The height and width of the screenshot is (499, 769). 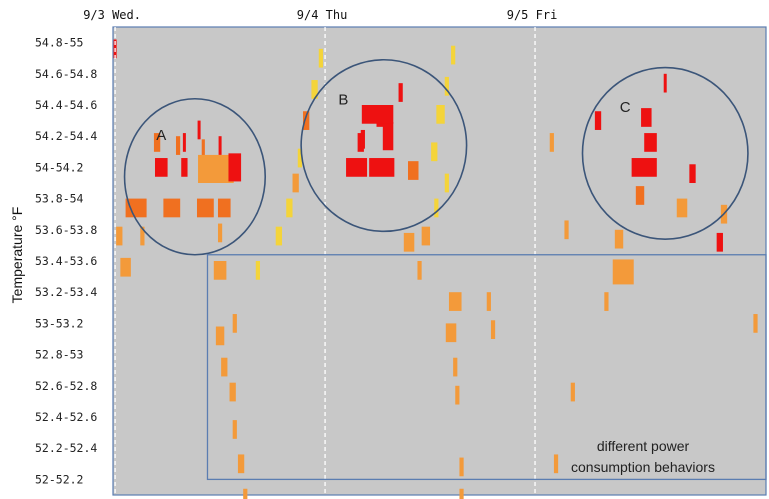 I want to click on annotation-line-1: different power, so click(x=643, y=446).